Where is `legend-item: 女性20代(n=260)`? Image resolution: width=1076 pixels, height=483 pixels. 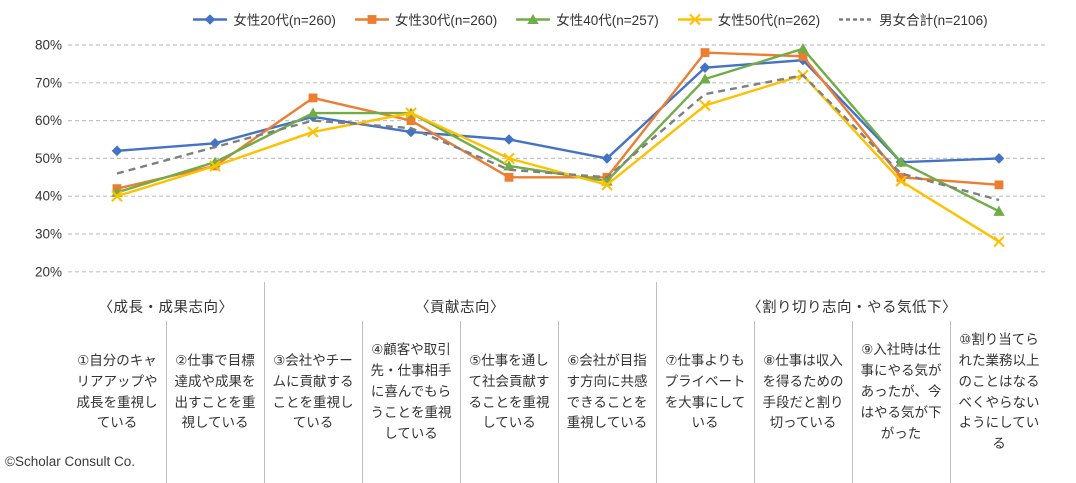 legend-item: 女性20代(n=260) is located at coordinates (264, 19).